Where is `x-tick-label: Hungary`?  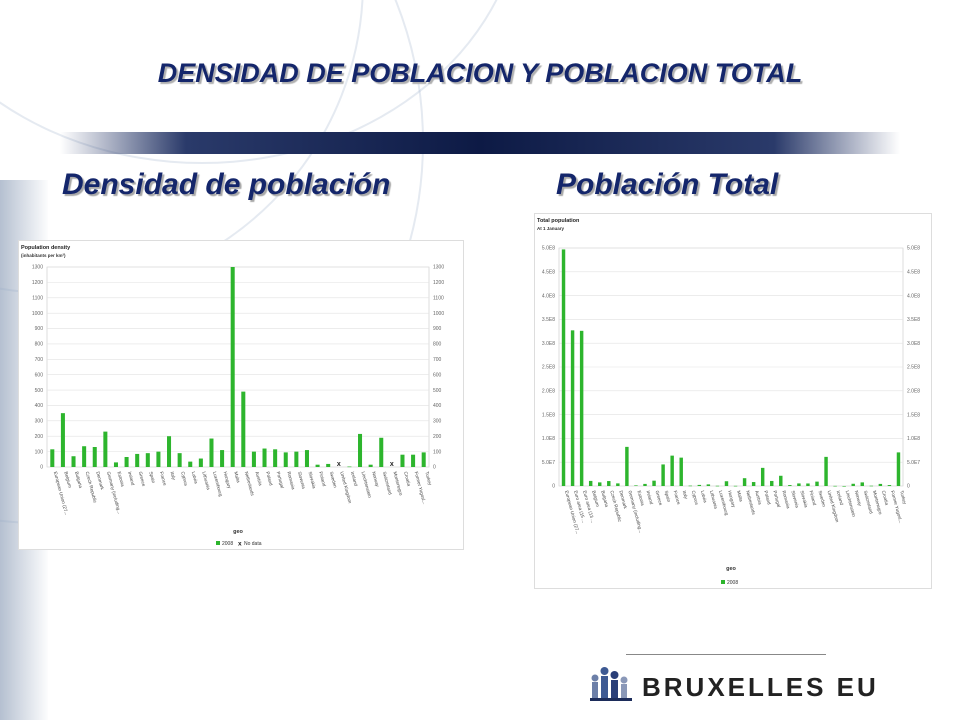
x-tick-label: Hungary is located at coordinates (732, 499).